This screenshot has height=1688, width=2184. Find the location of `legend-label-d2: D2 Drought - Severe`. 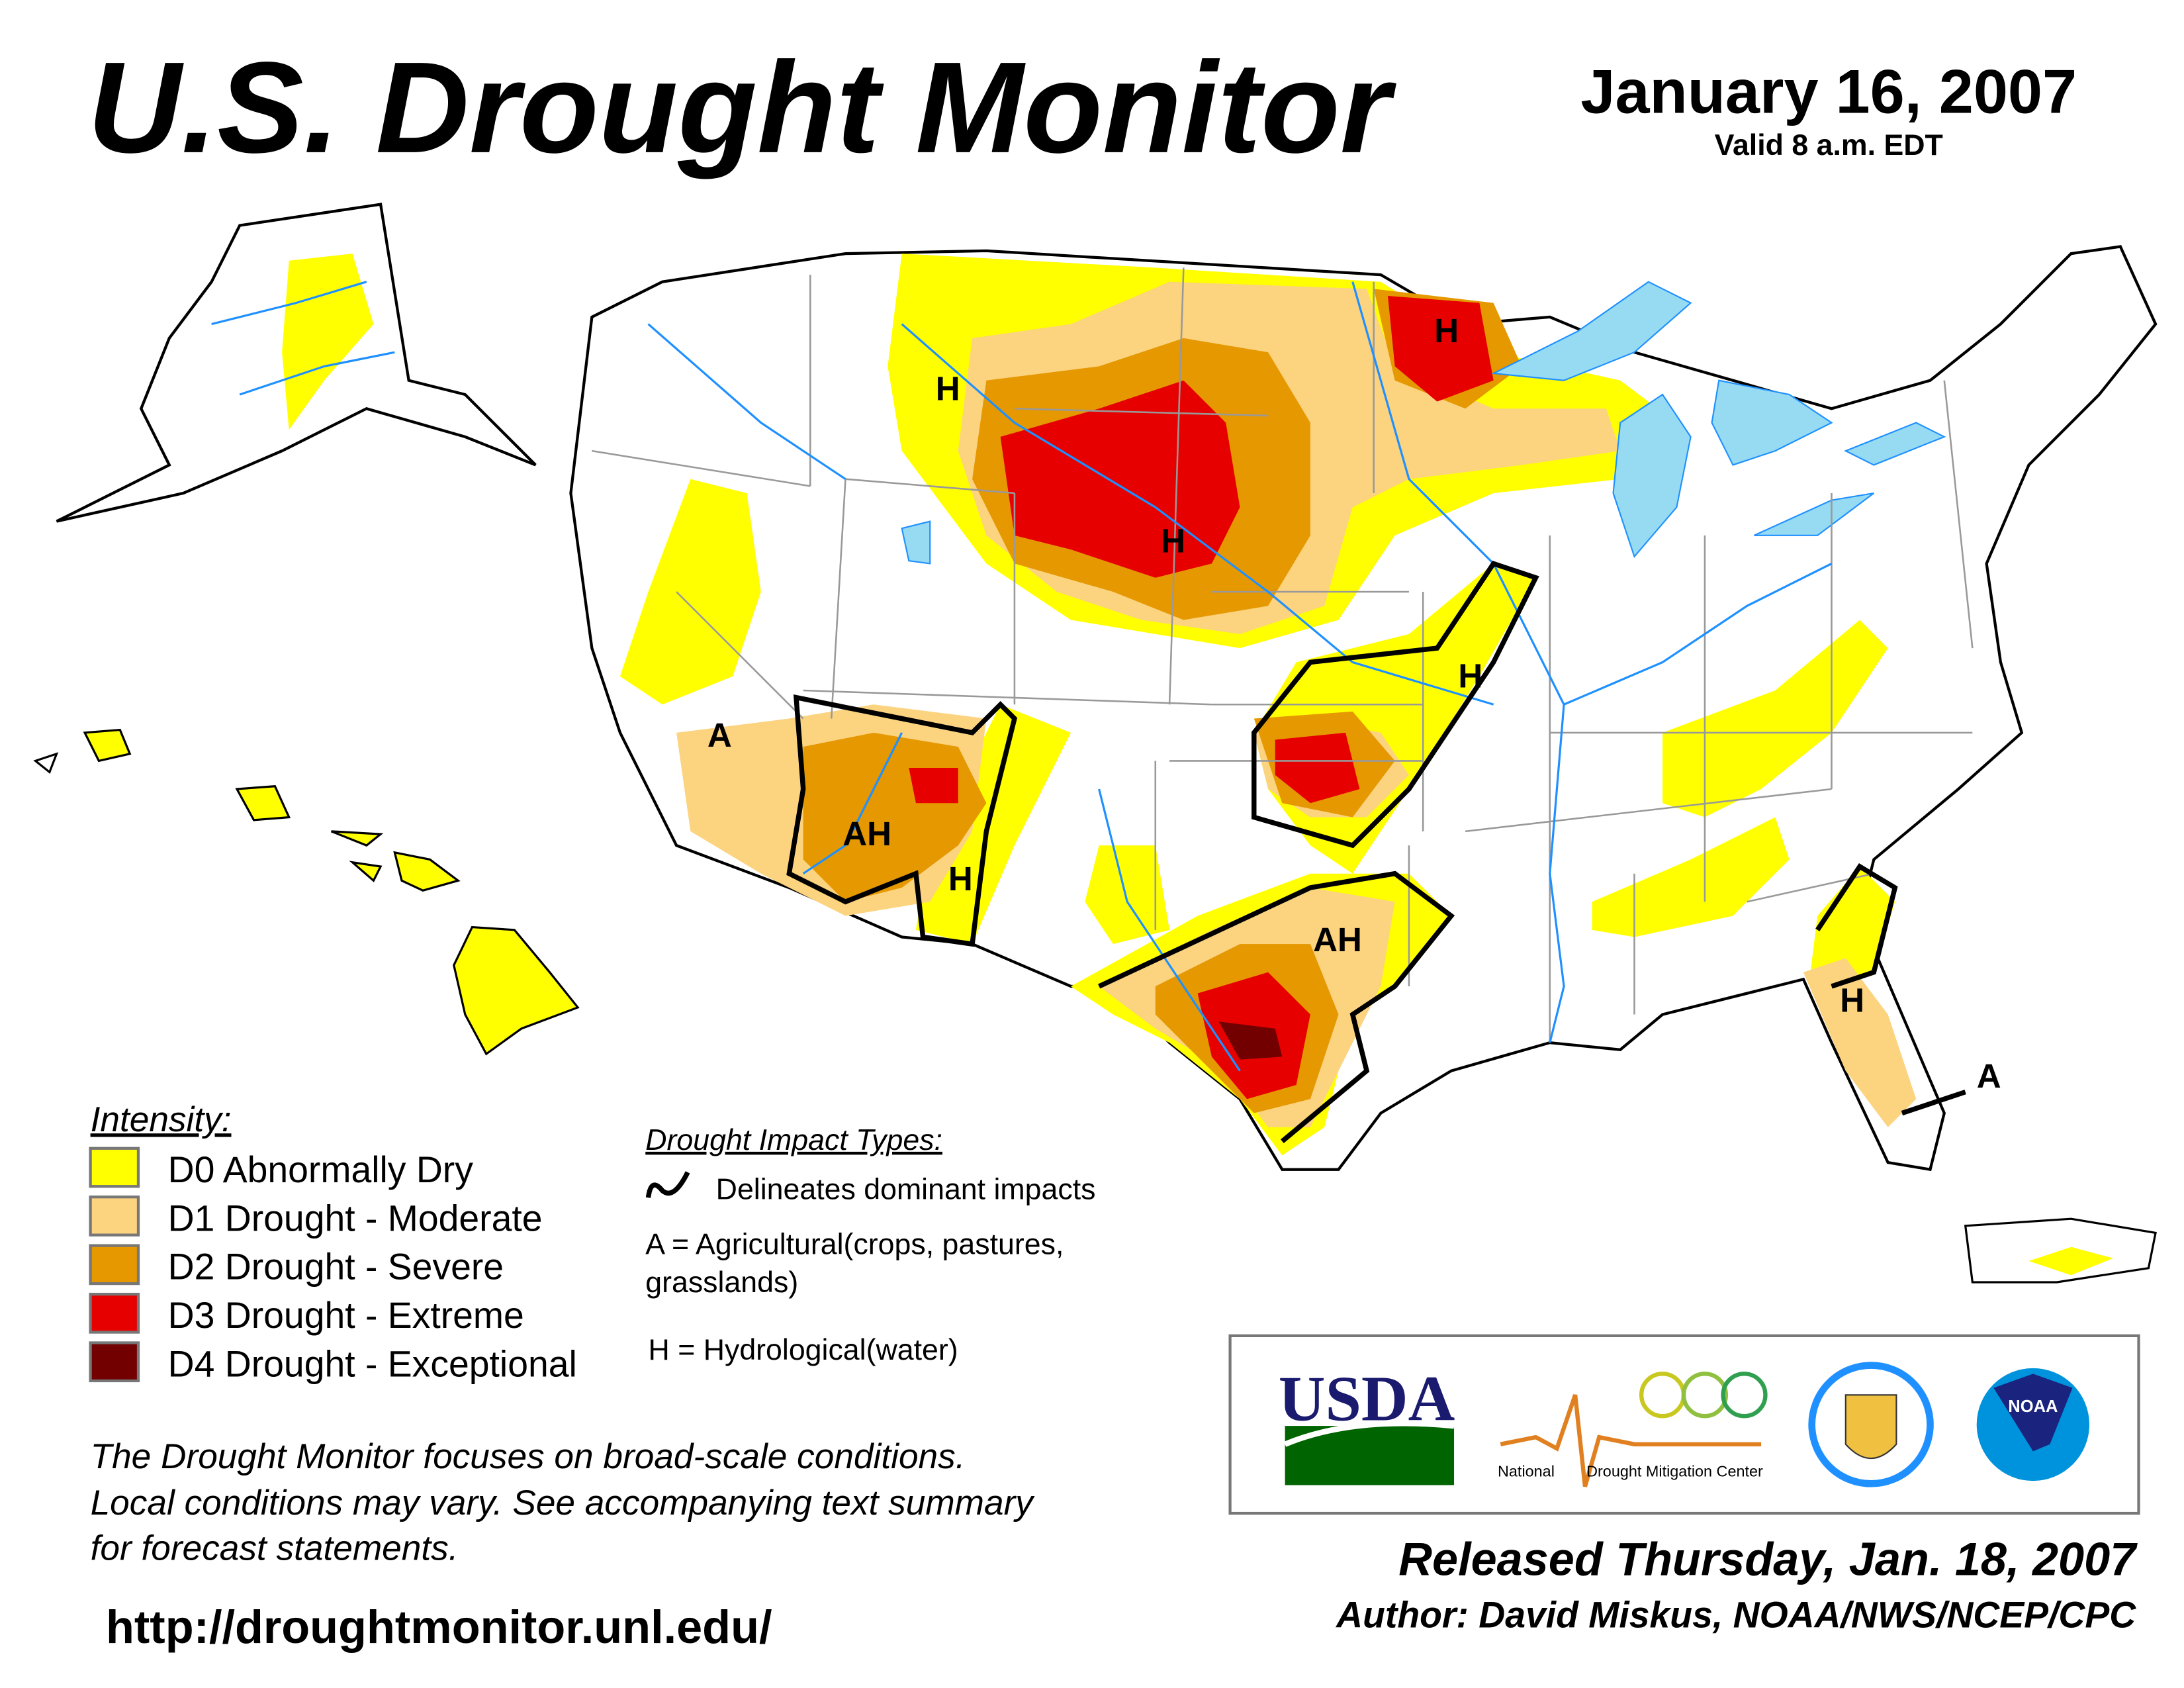

legend-label-d2: D2 Drought - Severe is located at coordinates (336, 1267).